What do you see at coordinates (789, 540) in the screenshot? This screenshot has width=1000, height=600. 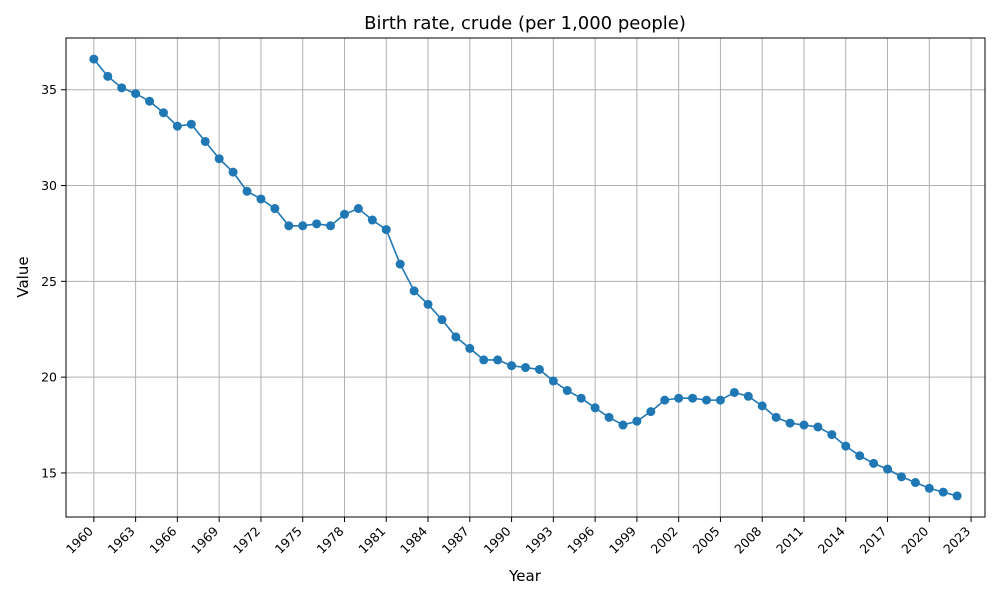 I see `x-tick-label: 2011` at bounding box center [789, 540].